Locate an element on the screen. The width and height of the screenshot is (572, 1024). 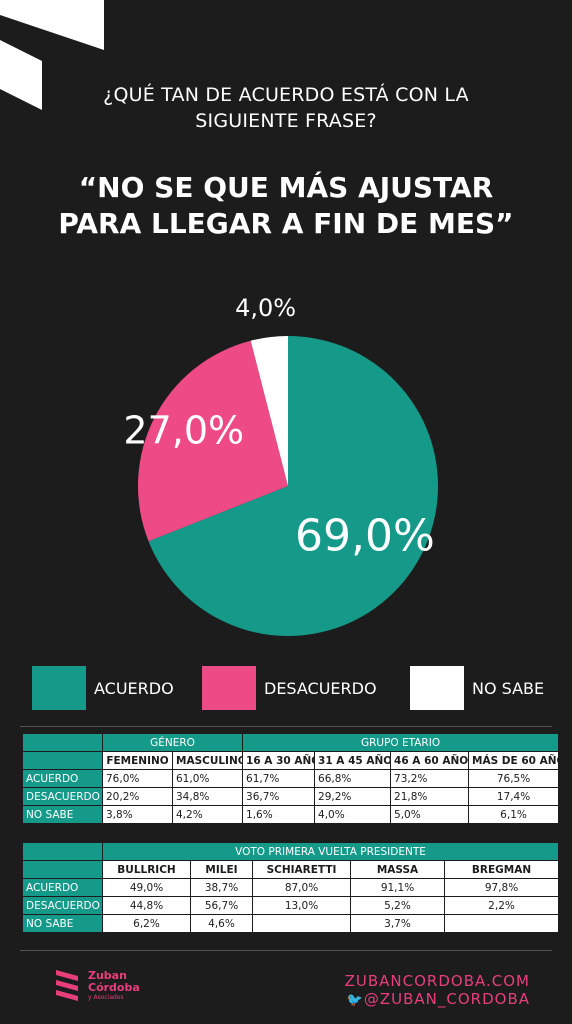
table-cell: 3,7% is located at coordinates (397, 923).